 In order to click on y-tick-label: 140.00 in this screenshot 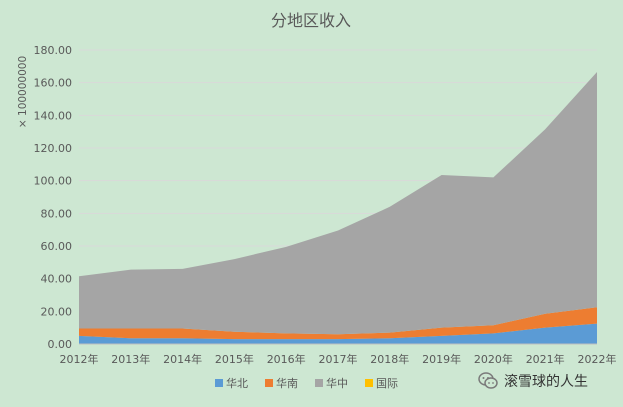, I will do `click(53, 115)`.